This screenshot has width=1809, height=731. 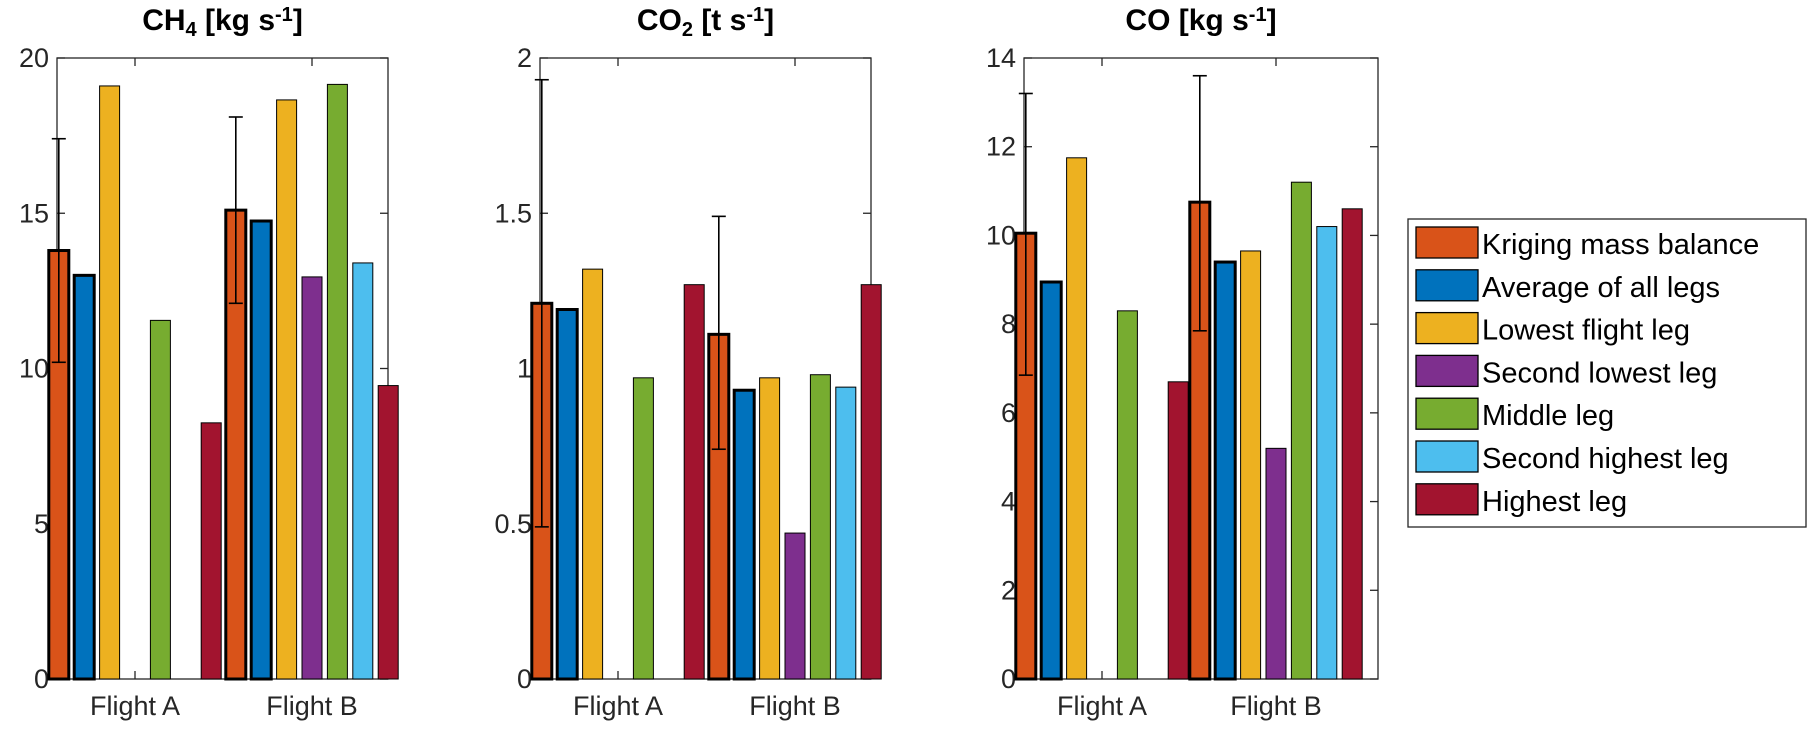 What do you see at coordinates (1554, 502) in the screenshot?
I see `legend-label: Highest leg` at bounding box center [1554, 502].